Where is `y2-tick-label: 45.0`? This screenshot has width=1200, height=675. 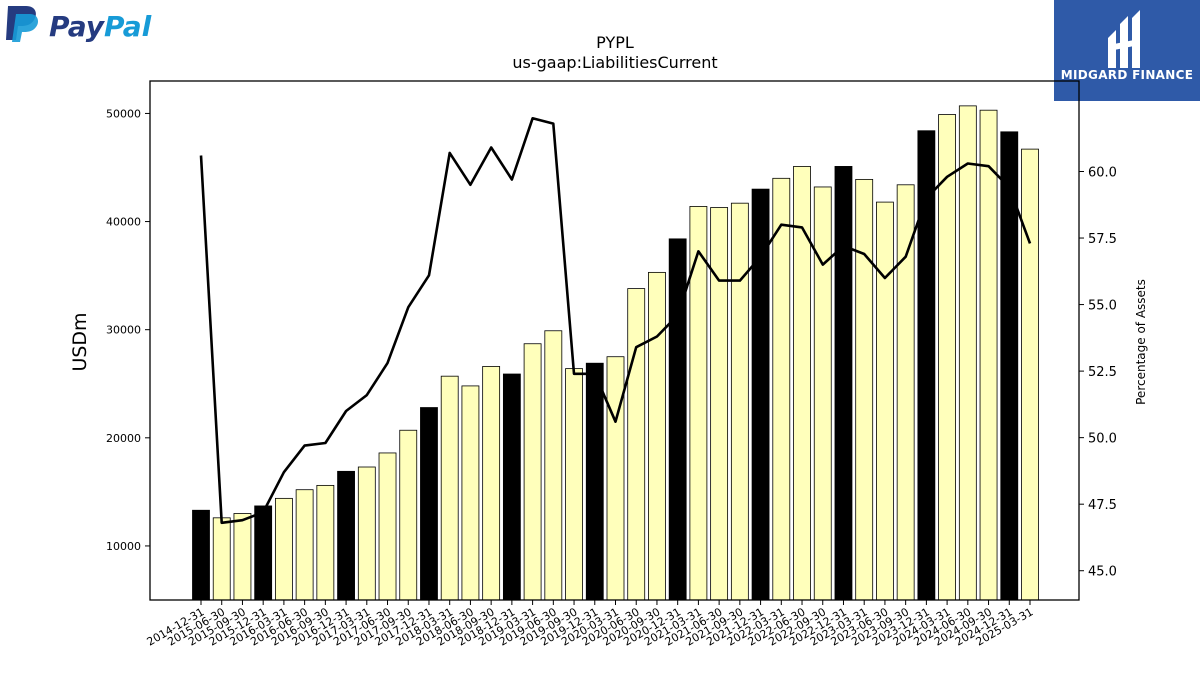
y2-tick-label: 45.0 is located at coordinates (1102, 572).